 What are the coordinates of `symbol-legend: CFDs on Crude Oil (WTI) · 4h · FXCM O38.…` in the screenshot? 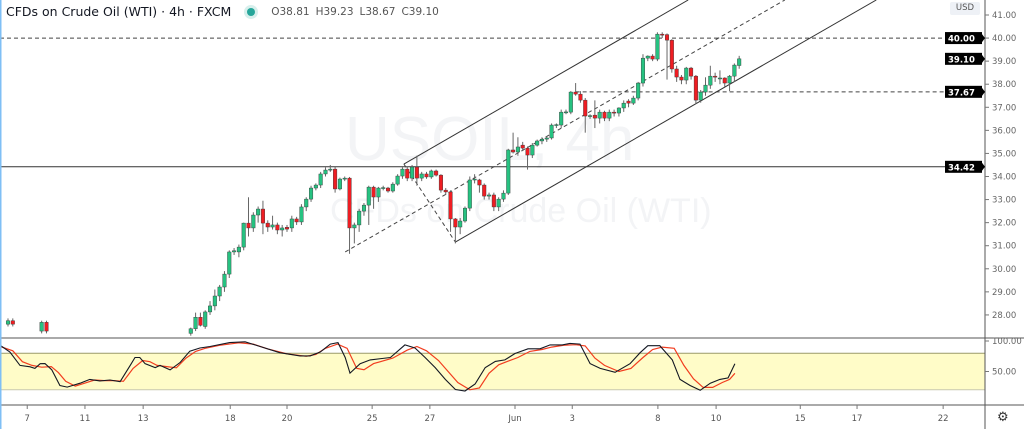 It's located at (222, 11).